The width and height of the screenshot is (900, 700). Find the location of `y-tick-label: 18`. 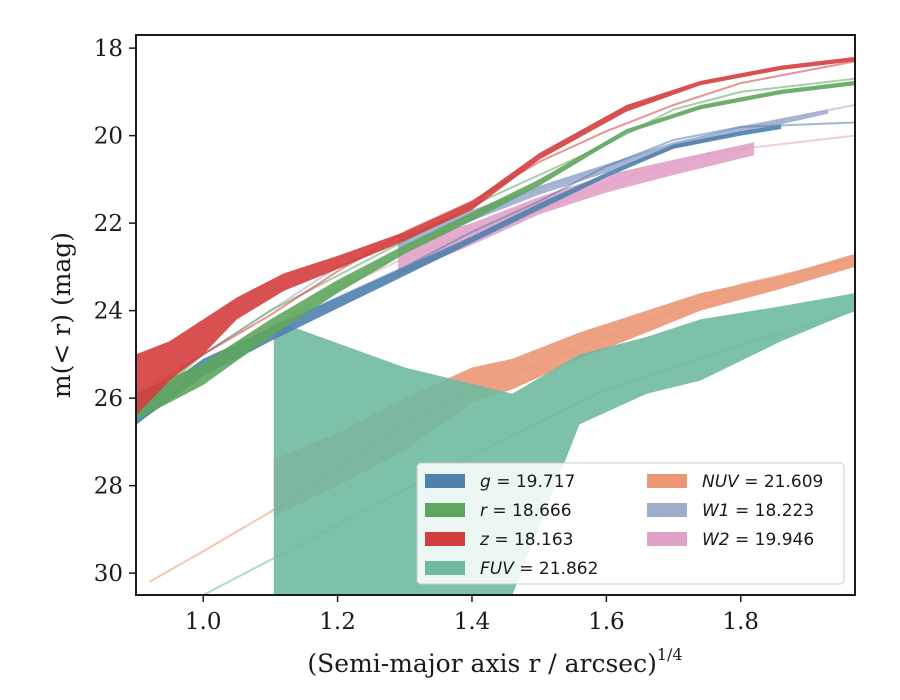

y-tick-label: 18 is located at coordinates (108, 49).